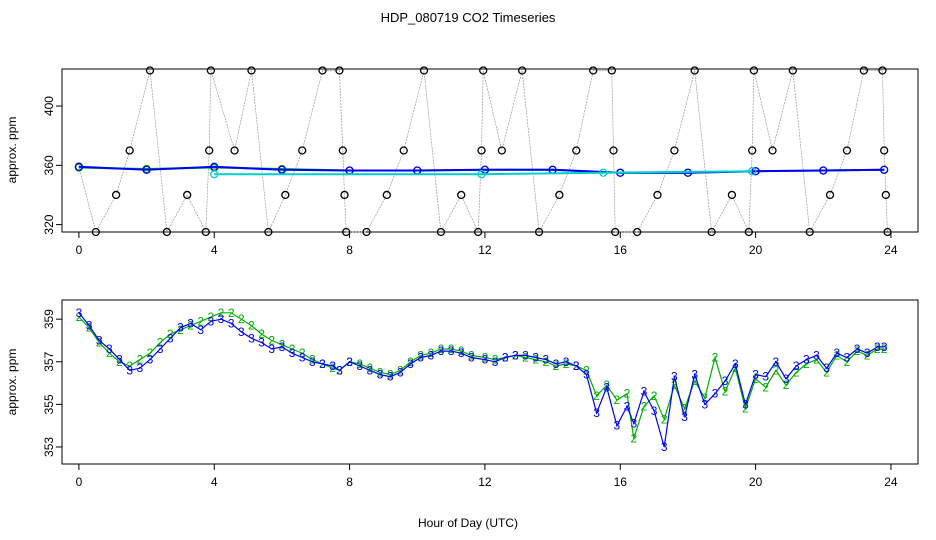 The height and width of the screenshot is (540, 936). What do you see at coordinates (891, 482) in the screenshot?
I see `x-tick-label: 24` at bounding box center [891, 482].